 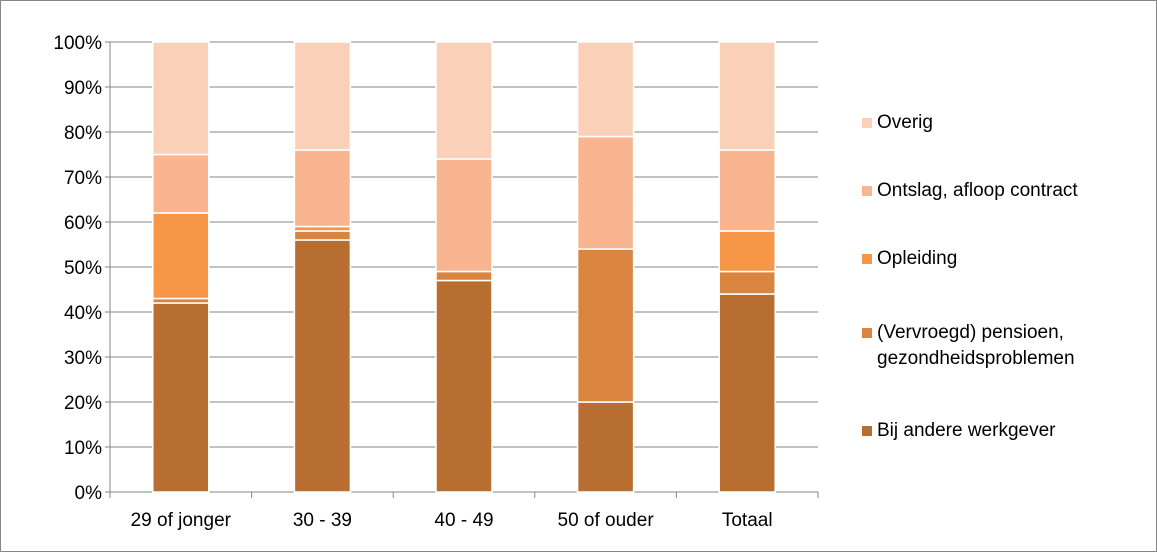 What do you see at coordinates (83, 313) in the screenshot?
I see `y-tick-label: 40%` at bounding box center [83, 313].